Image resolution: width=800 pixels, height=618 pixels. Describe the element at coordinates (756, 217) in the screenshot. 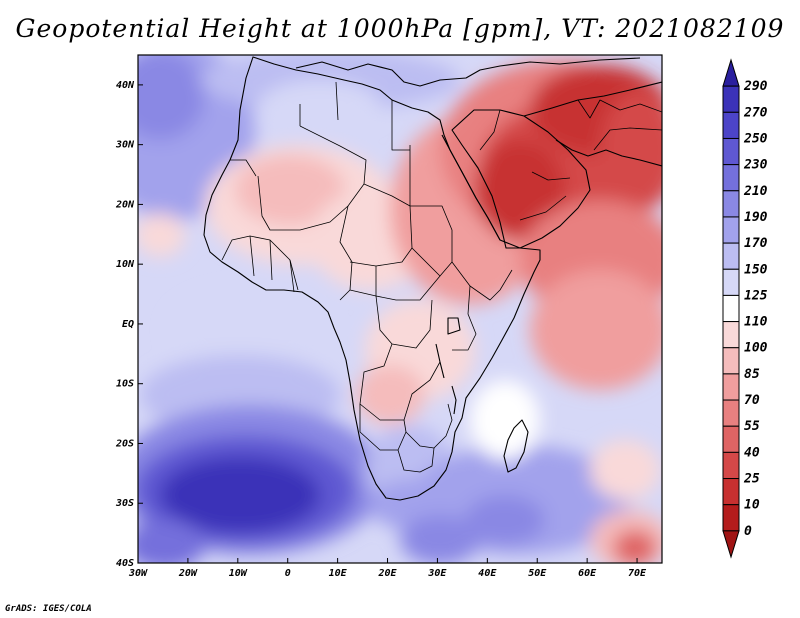

I see `colorbar-label: 190` at that location.